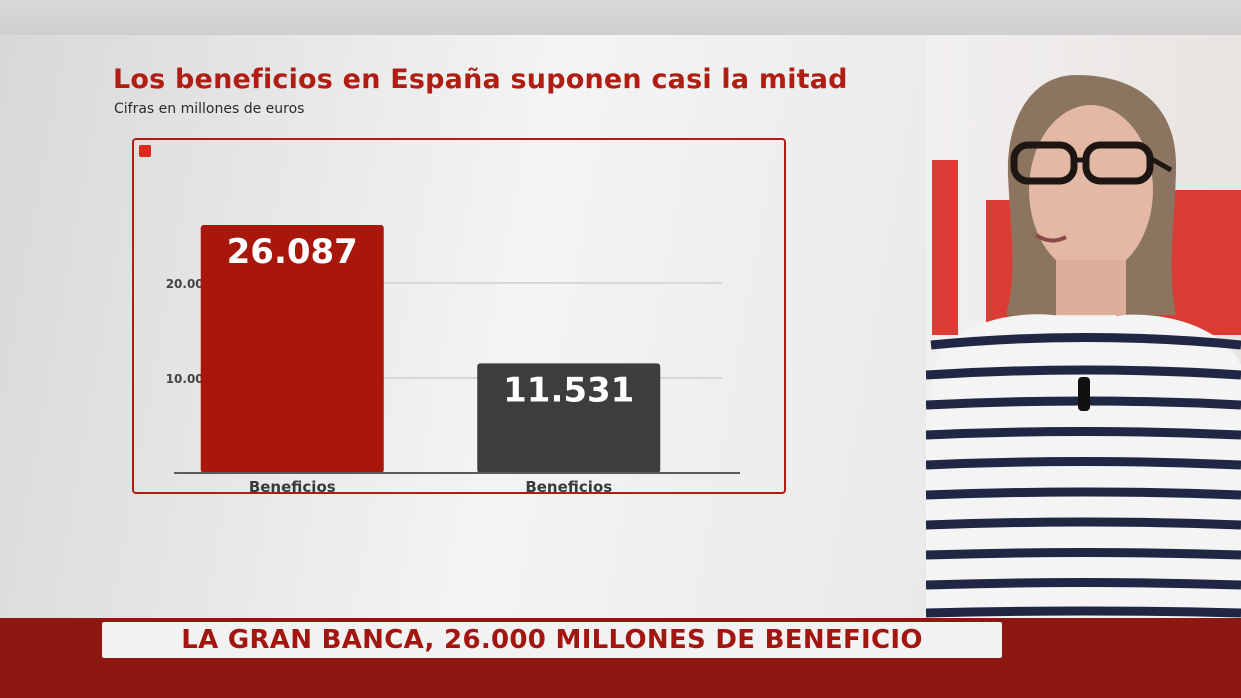 Image resolution: width=1241 pixels, height=698 pixels. Describe the element at coordinates (568, 390) in the screenshot. I see `bar-value-label: 11.531` at that location.